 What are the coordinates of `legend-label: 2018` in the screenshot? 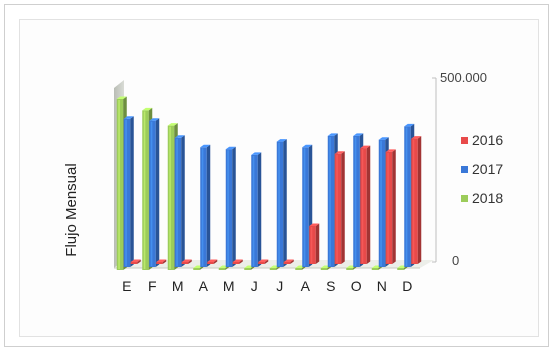 It's located at (487, 198).